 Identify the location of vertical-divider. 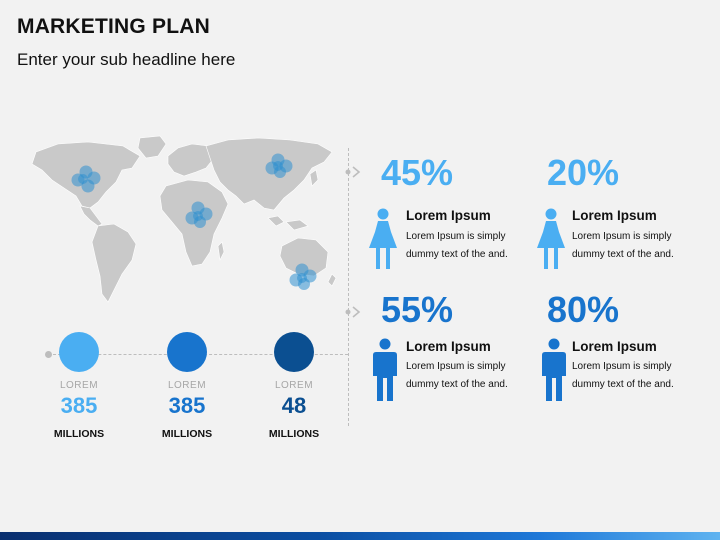
(348, 287).